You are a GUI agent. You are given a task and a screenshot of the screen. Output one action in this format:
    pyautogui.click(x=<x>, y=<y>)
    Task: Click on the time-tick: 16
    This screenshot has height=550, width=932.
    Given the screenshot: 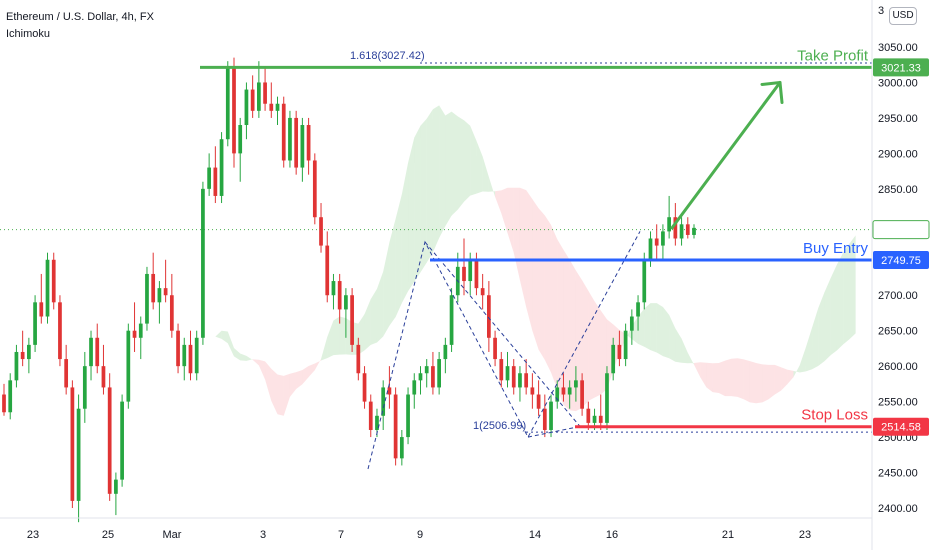 What is the action you would take?
    pyautogui.click(x=612, y=535)
    